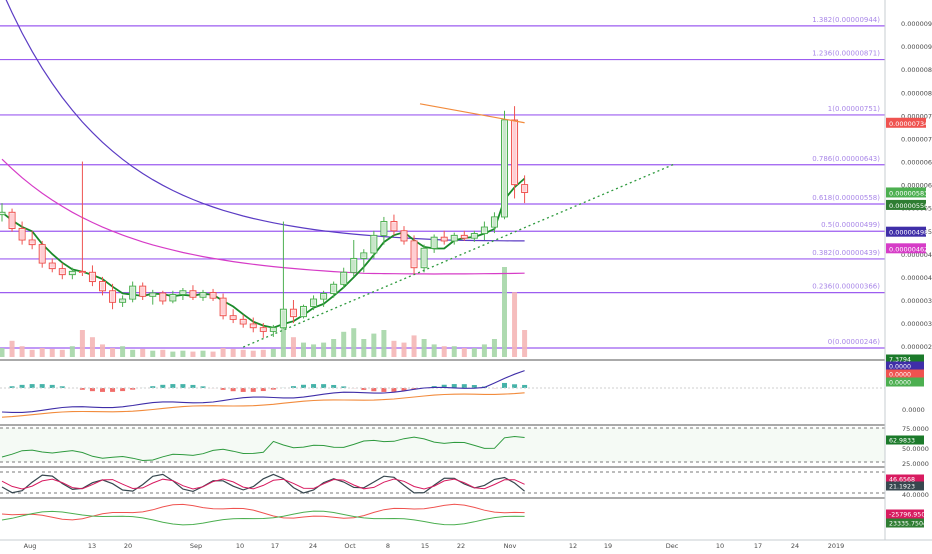 This screenshot has height=554, width=932. Describe the element at coordinates (900, 383) in the screenshot. I see `indicator-badge-label: 0.0000` at that location.